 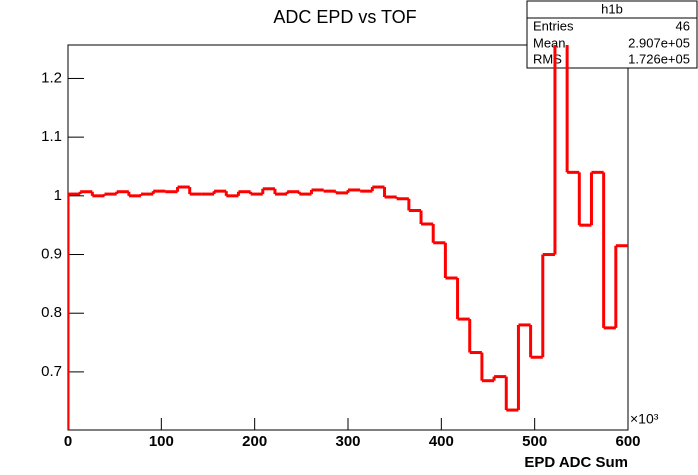 What do you see at coordinates (547, 58) in the screenshot?
I see `stats-key: RMS` at bounding box center [547, 58].